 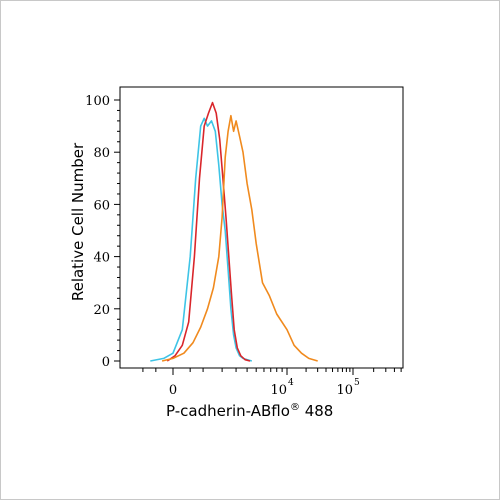 I want to click on y-tick-label: 80, so click(x=101, y=153).